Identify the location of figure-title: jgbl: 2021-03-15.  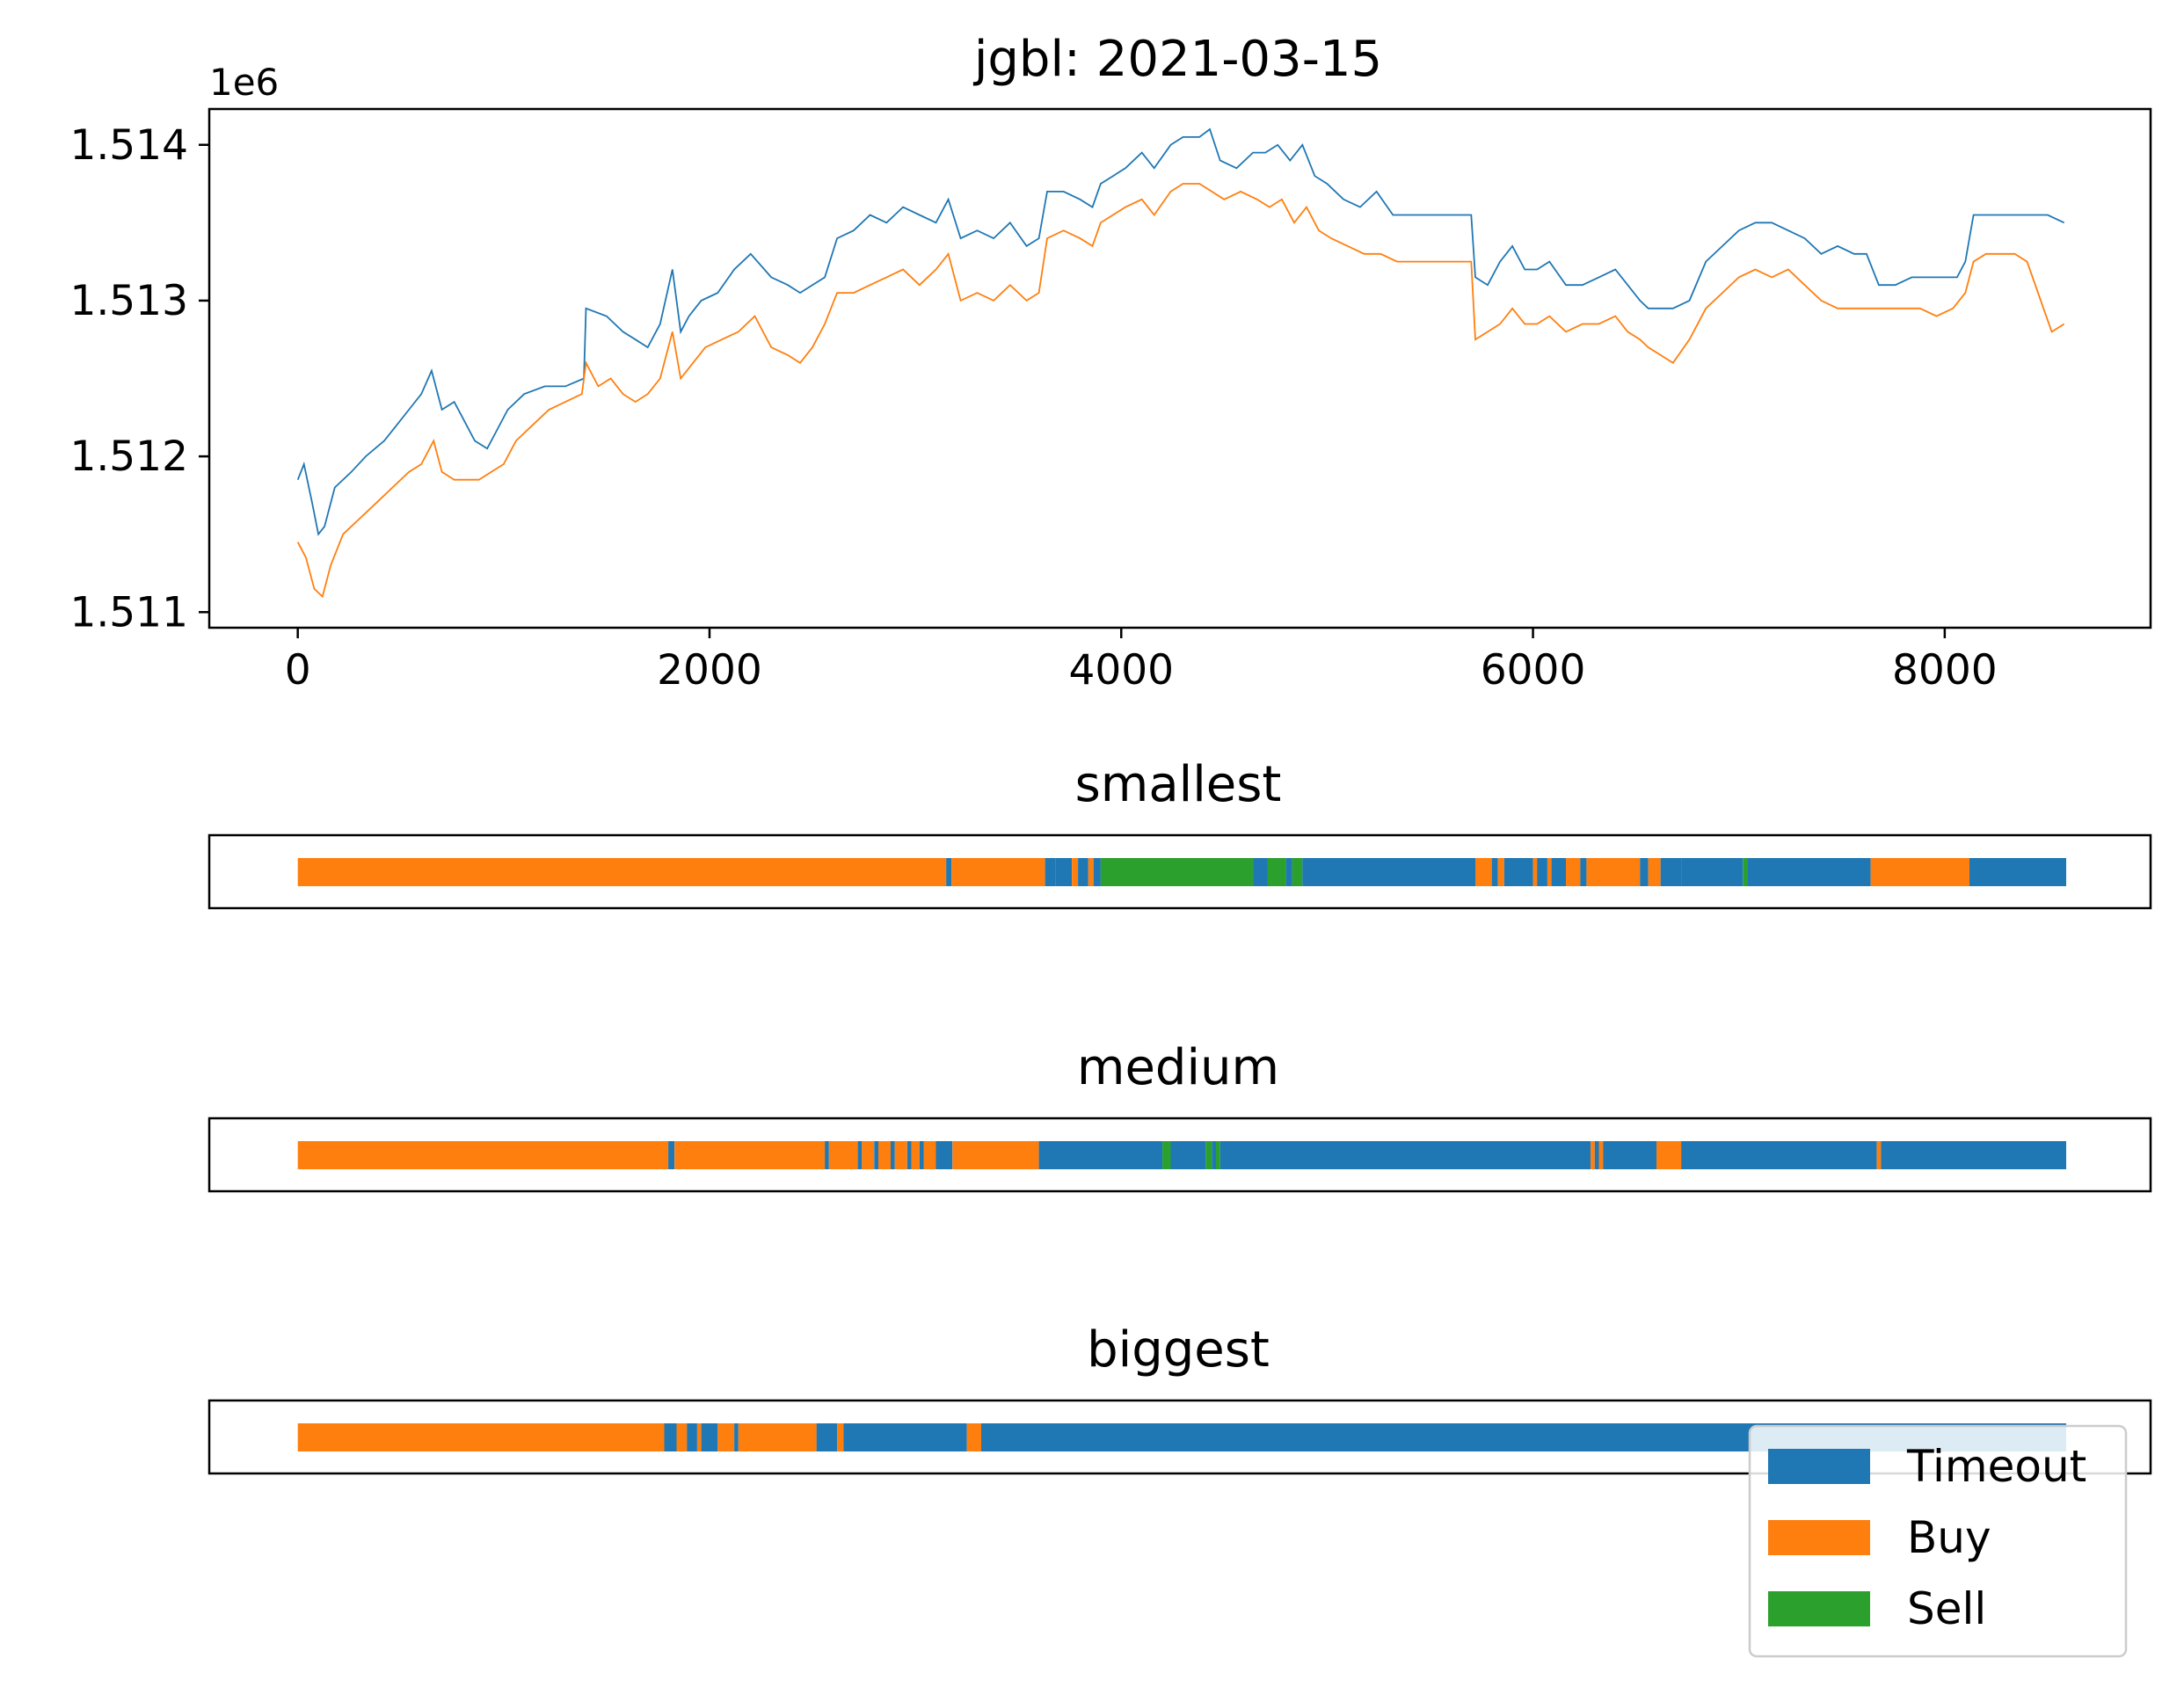
(1177, 60).